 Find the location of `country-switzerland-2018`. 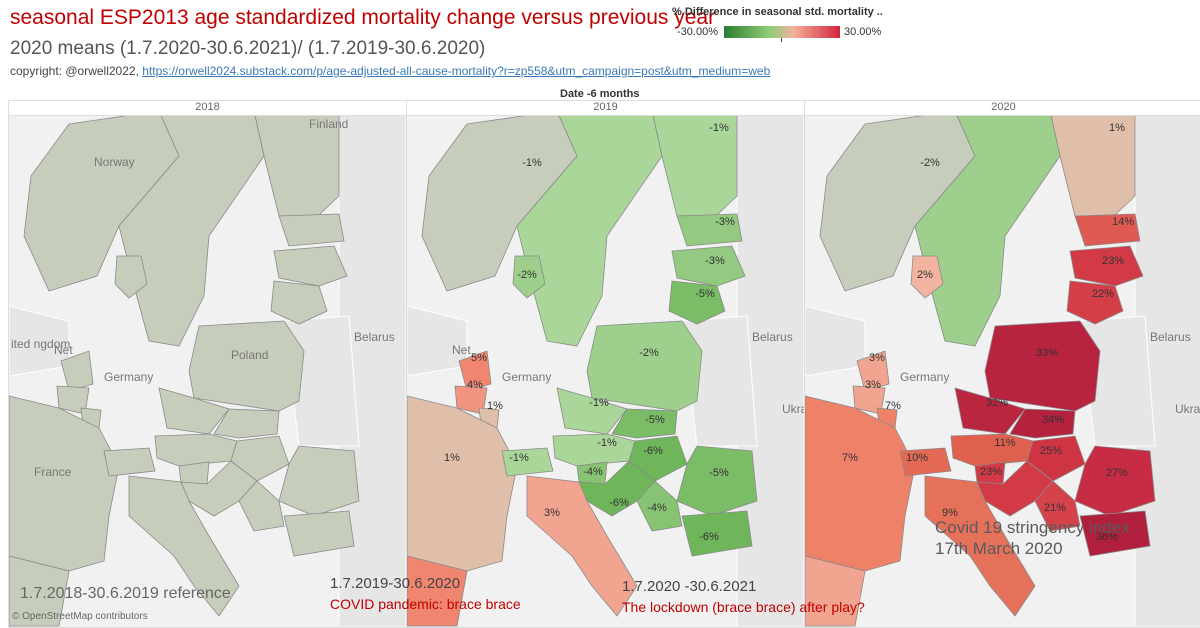

country-switzerland-2018 is located at coordinates (129, 462).